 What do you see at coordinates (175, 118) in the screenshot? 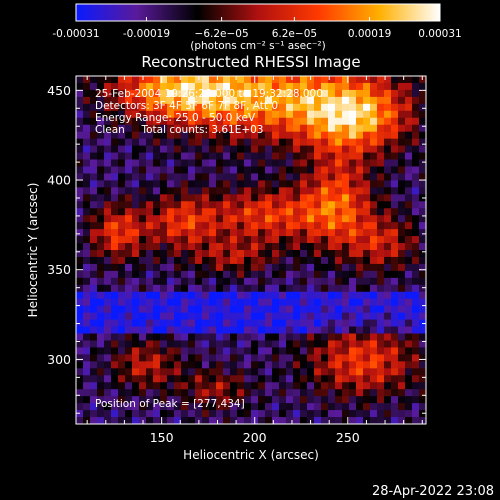
I see `annotation-energy-range: Energy Range: 25.0 - 50.0 keV` at bounding box center [175, 118].